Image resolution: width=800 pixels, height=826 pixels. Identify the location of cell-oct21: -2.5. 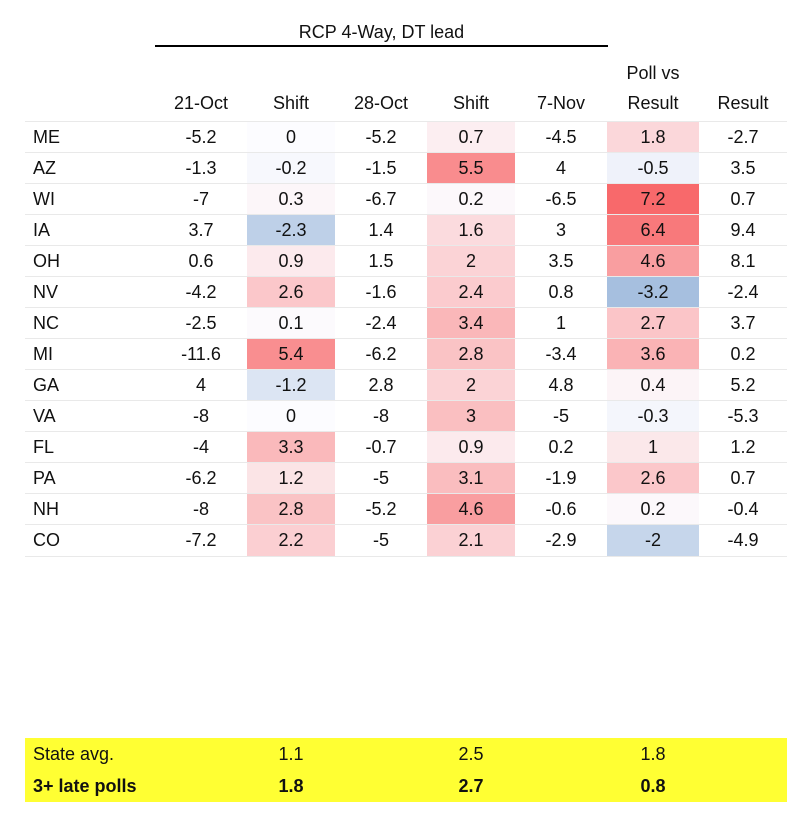
(201, 323).